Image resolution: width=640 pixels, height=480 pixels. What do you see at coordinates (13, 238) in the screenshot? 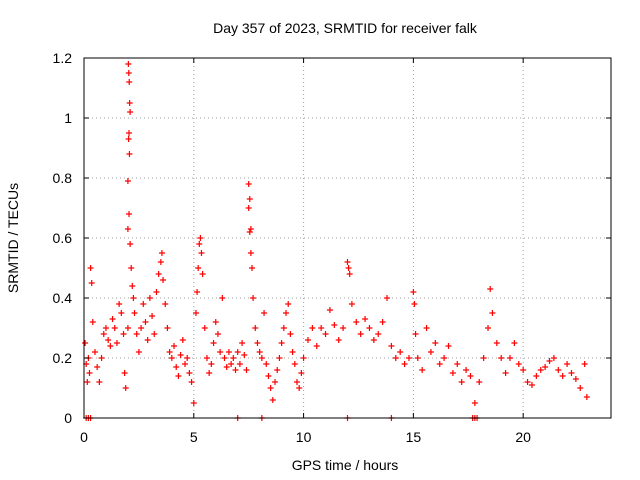
I see `y-axis-label: SRMTID / TECUs` at bounding box center [13, 238].